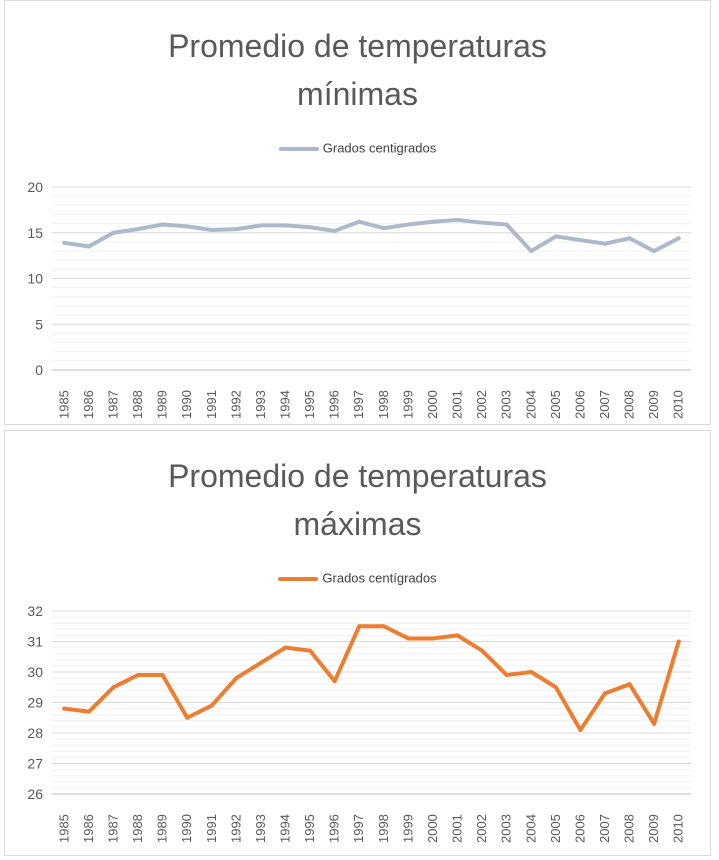 The height and width of the screenshot is (860, 719). What do you see at coordinates (35, 703) in the screenshot?
I see `y-tick-label: 29` at bounding box center [35, 703].